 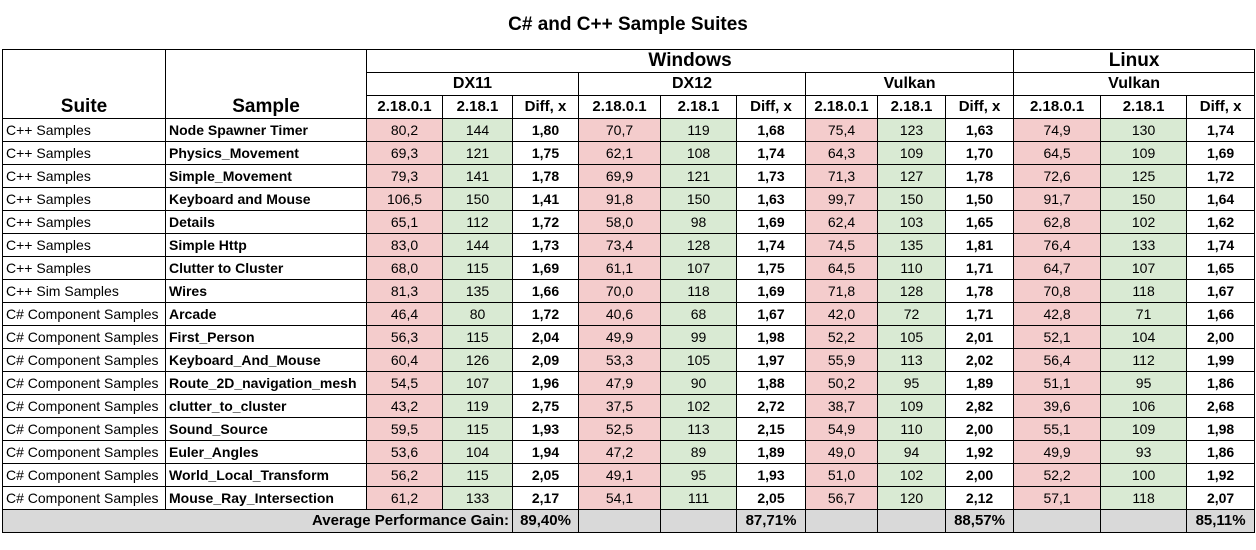 What do you see at coordinates (404, 245) in the screenshot?
I see `old-version-fps-cell: 83,0` at bounding box center [404, 245].